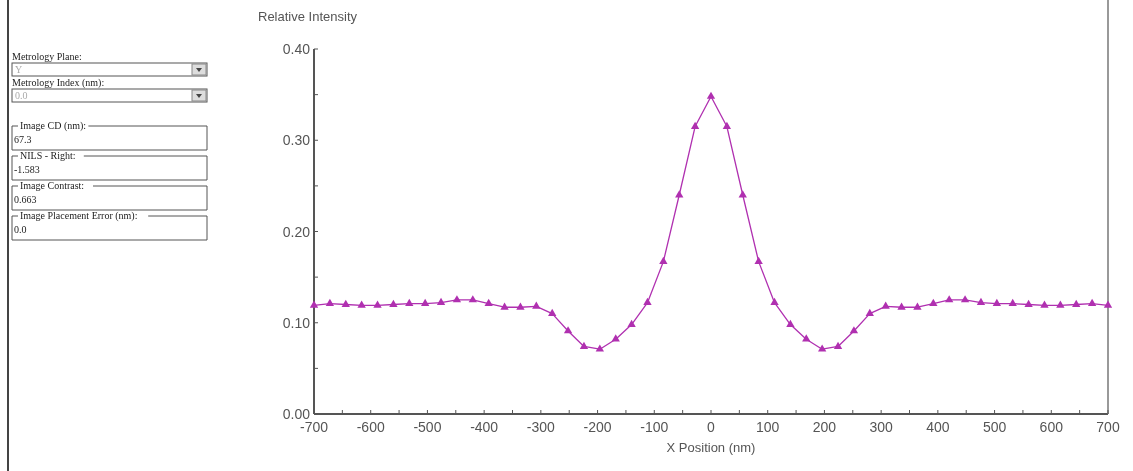 The image size is (1133, 471). What do you see at coordinates (597, 427) in the screenshot?
I see `x-tick-label: -200` at bounding box center [597, 427].